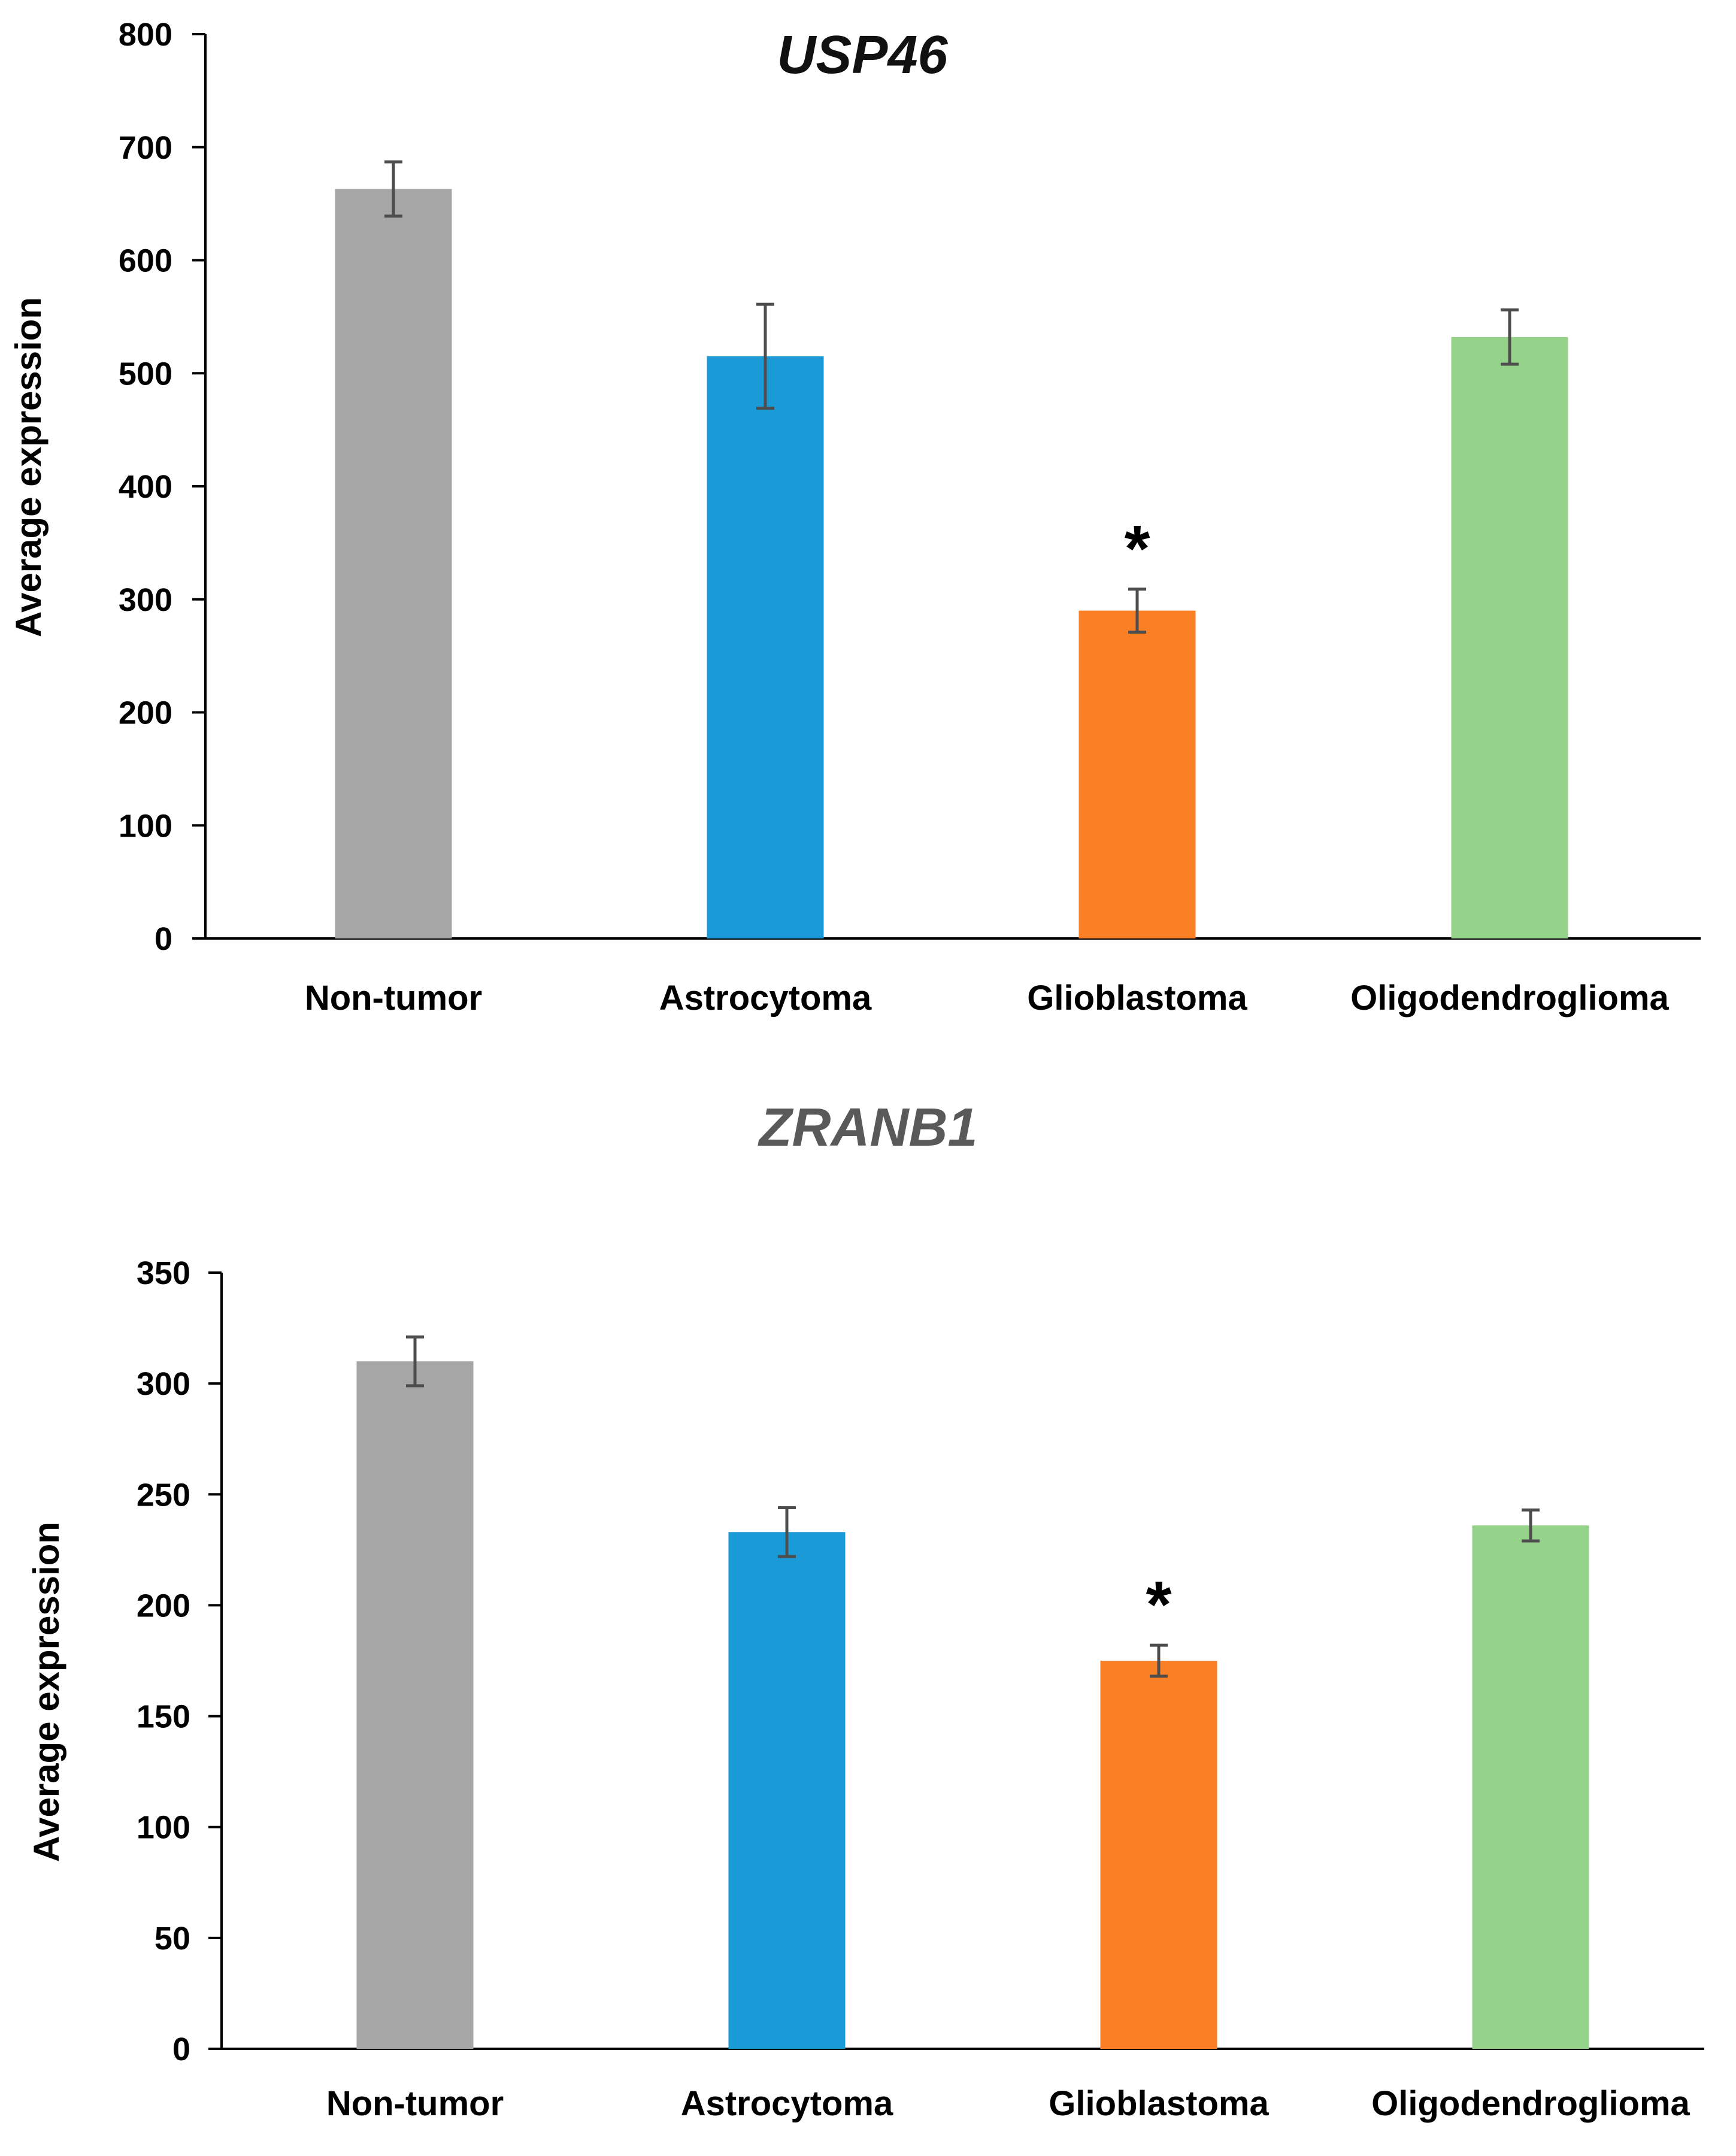 The width and height of the screenshot is (1736, 2156). I want to click on zranb1-category-label: Glioblastoma, so click(1159, 2103).